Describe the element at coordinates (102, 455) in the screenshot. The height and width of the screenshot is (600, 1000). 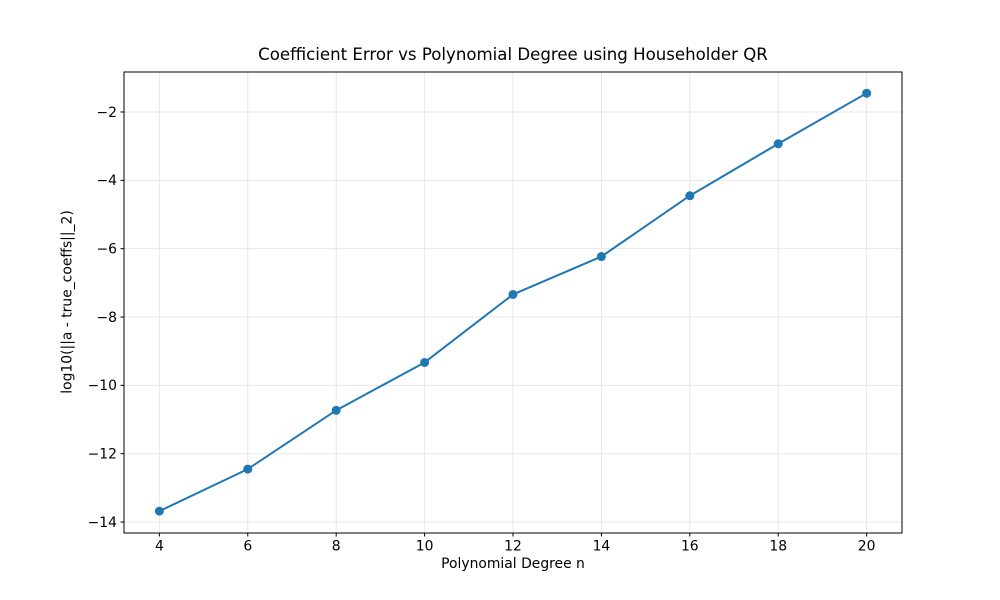
I see `y-tick-label: −12` at that location.